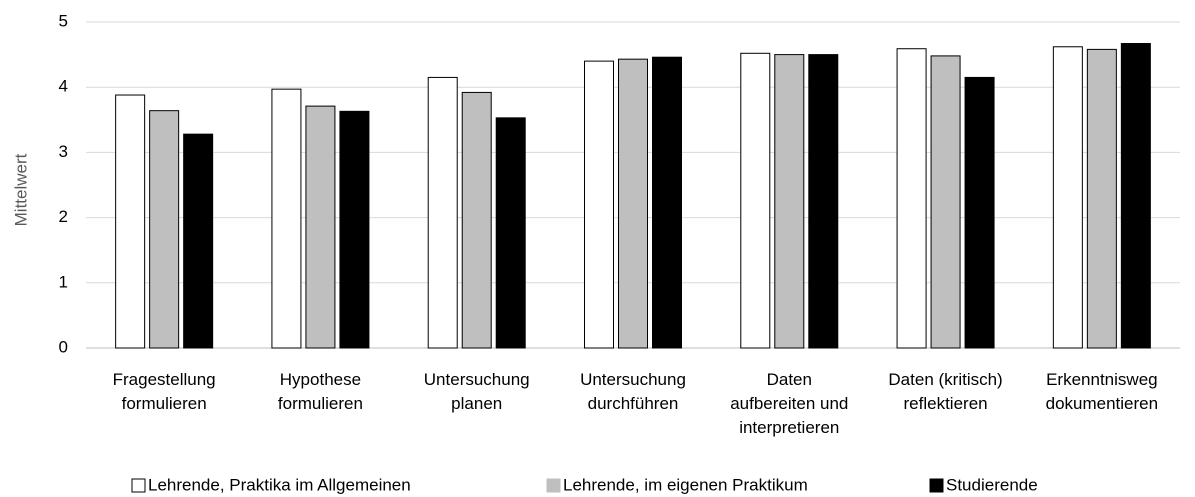 The width and height of the screenshot is (1195, 497). I want to click on legend-label: Lehrende, Praktika im Allgemeinen, so click(279, 484).